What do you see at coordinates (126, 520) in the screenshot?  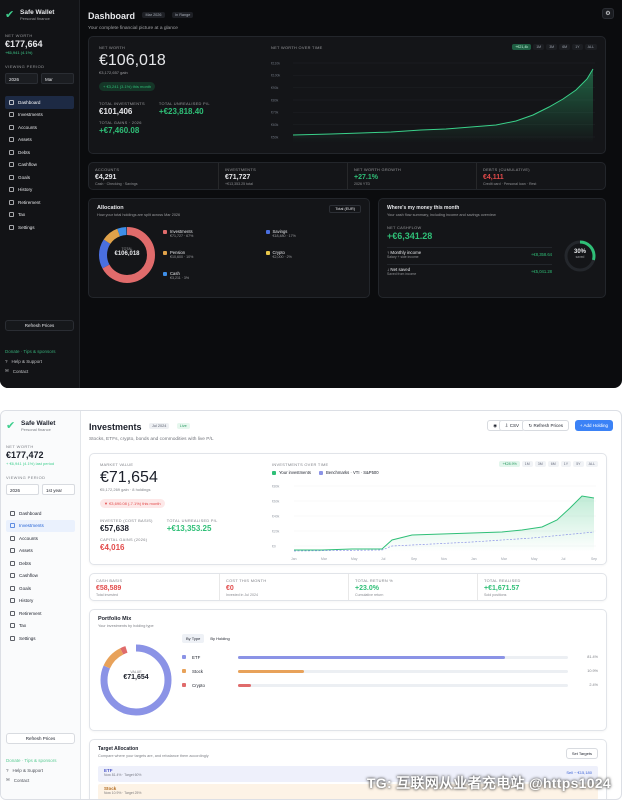 I see `cost-basis-label: INVESTED (COST BASIS)` at bounding box center [126, 520].